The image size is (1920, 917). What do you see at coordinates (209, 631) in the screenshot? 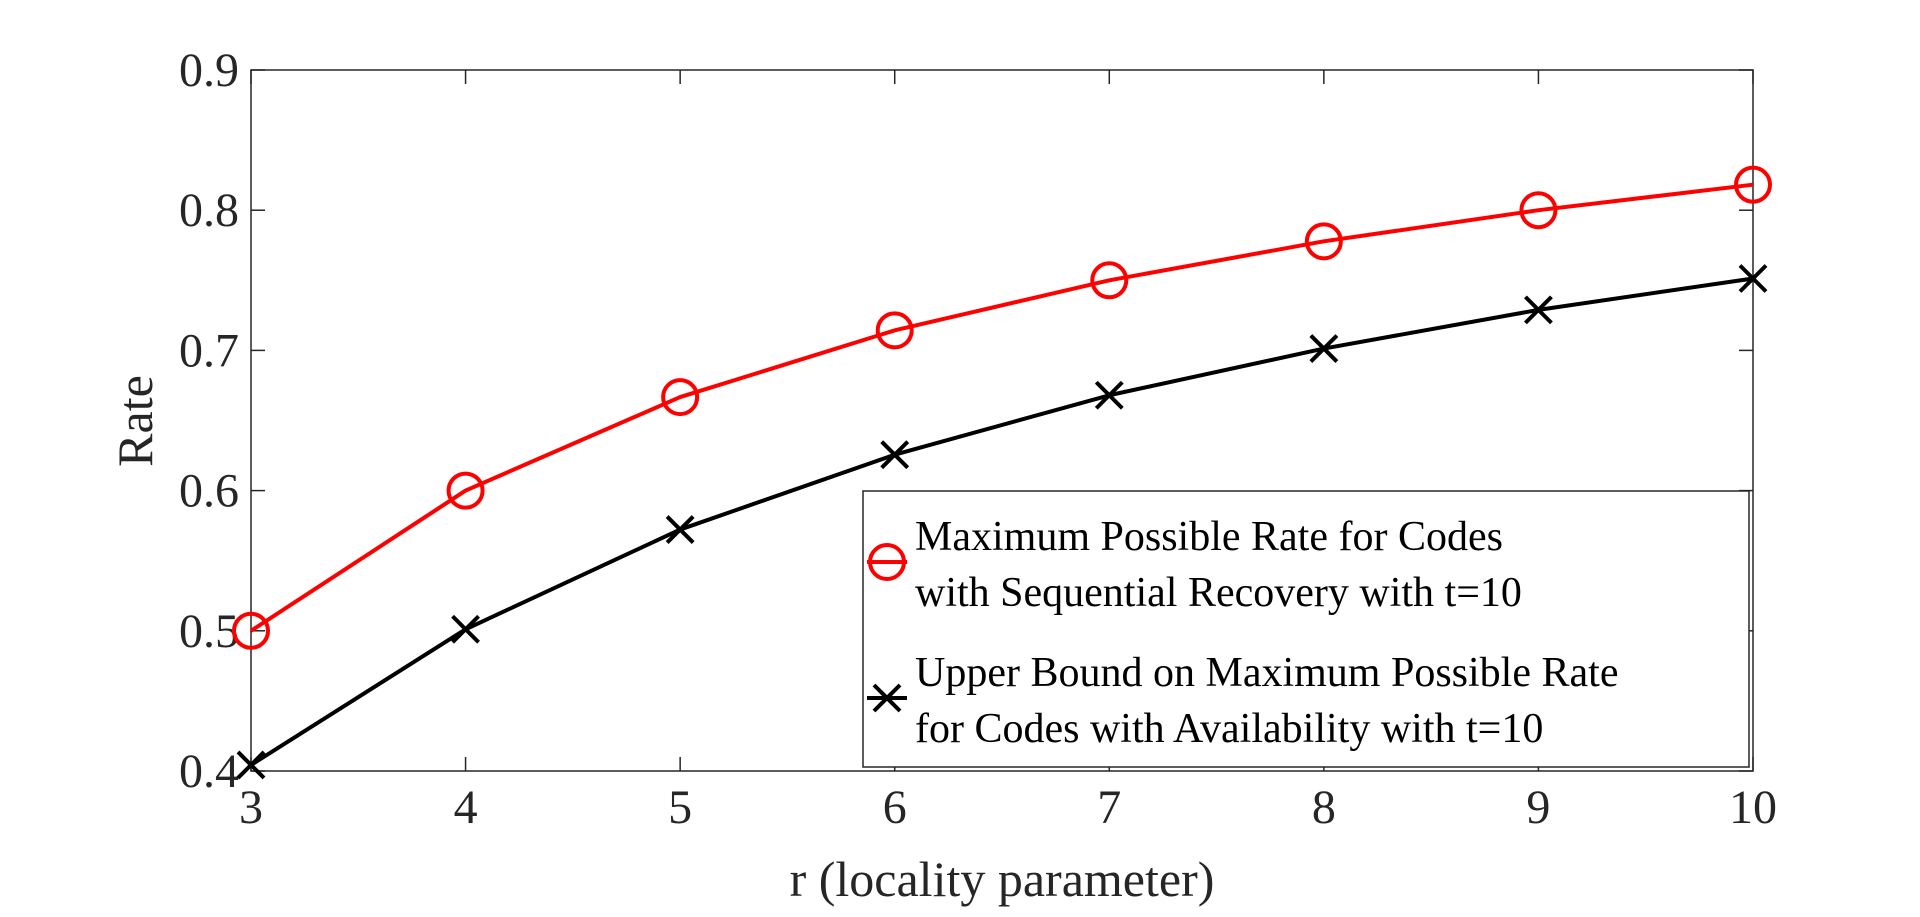
I see `y-tick-label: 0.5` at bounding box center [209, 631].